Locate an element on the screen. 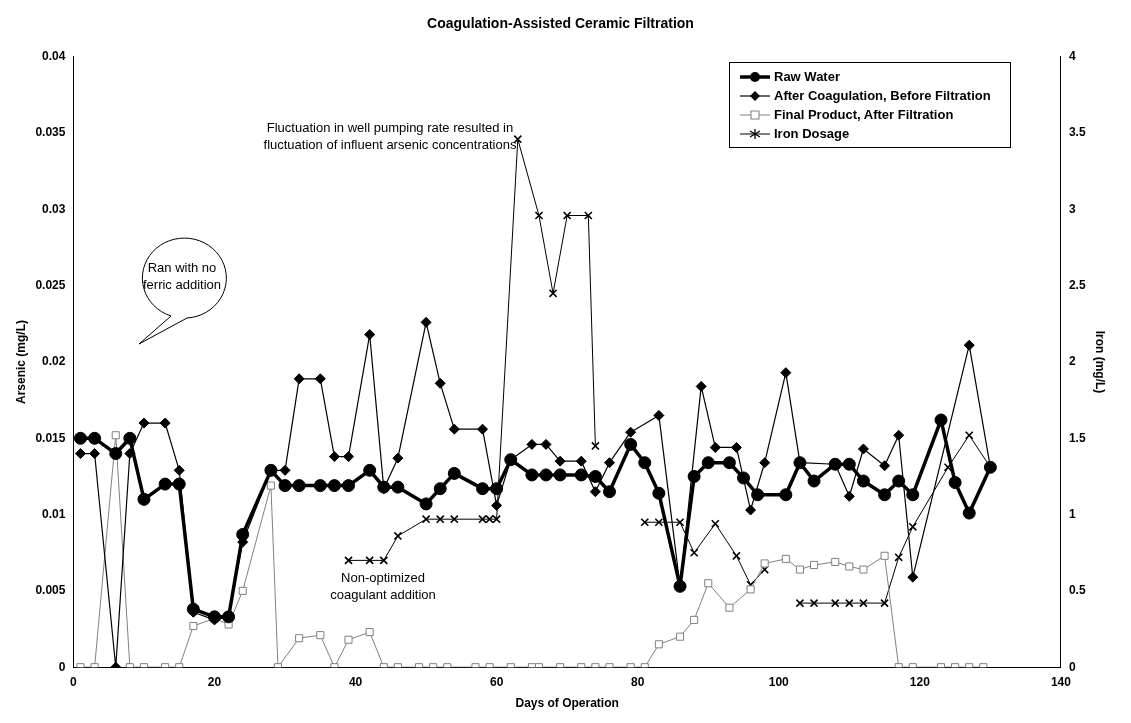  legend-label: Iron Dosage is located at coordinates (812, 133).